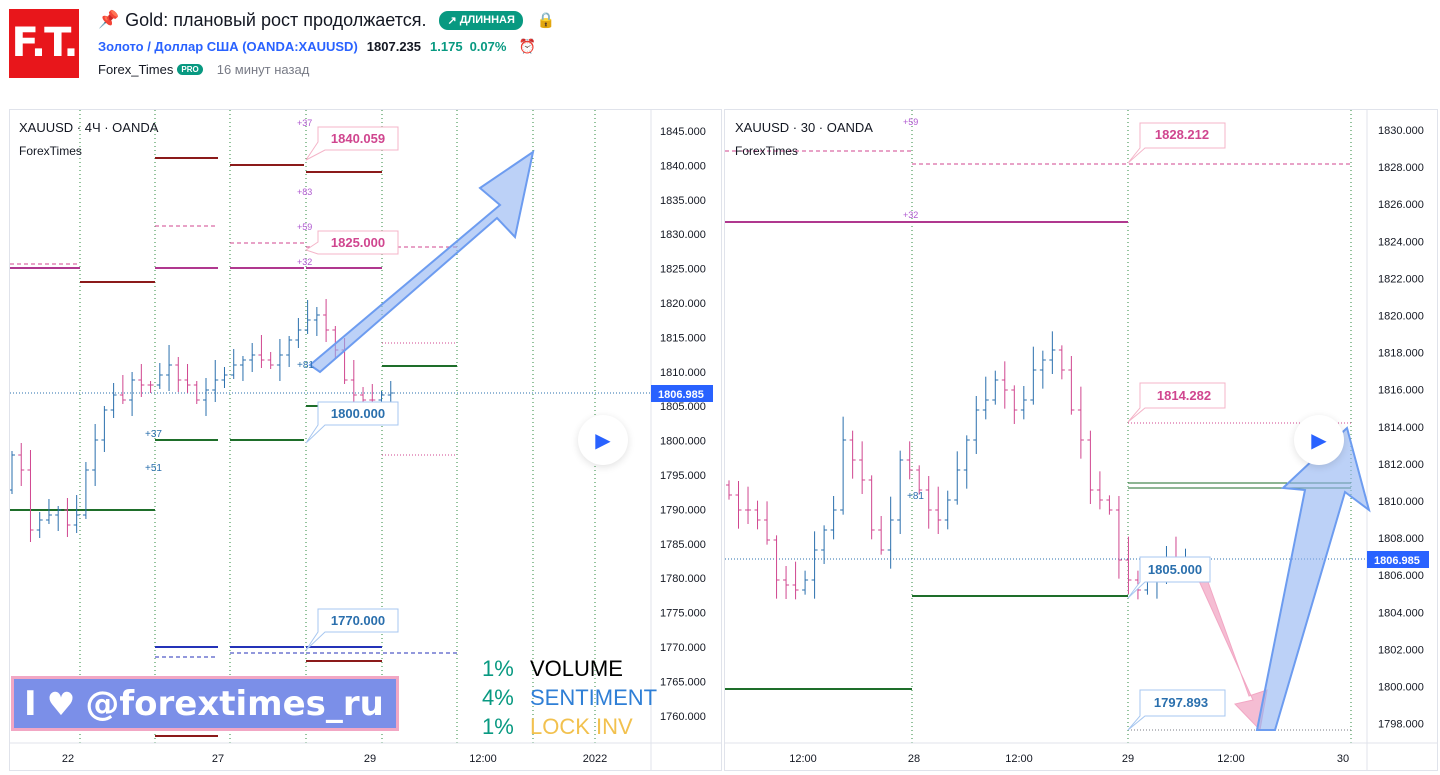 The height and width of the screenshot is (775, 1440). I want to click on idea-title: Gold: плановый рост продолжается., so click(276, 19).